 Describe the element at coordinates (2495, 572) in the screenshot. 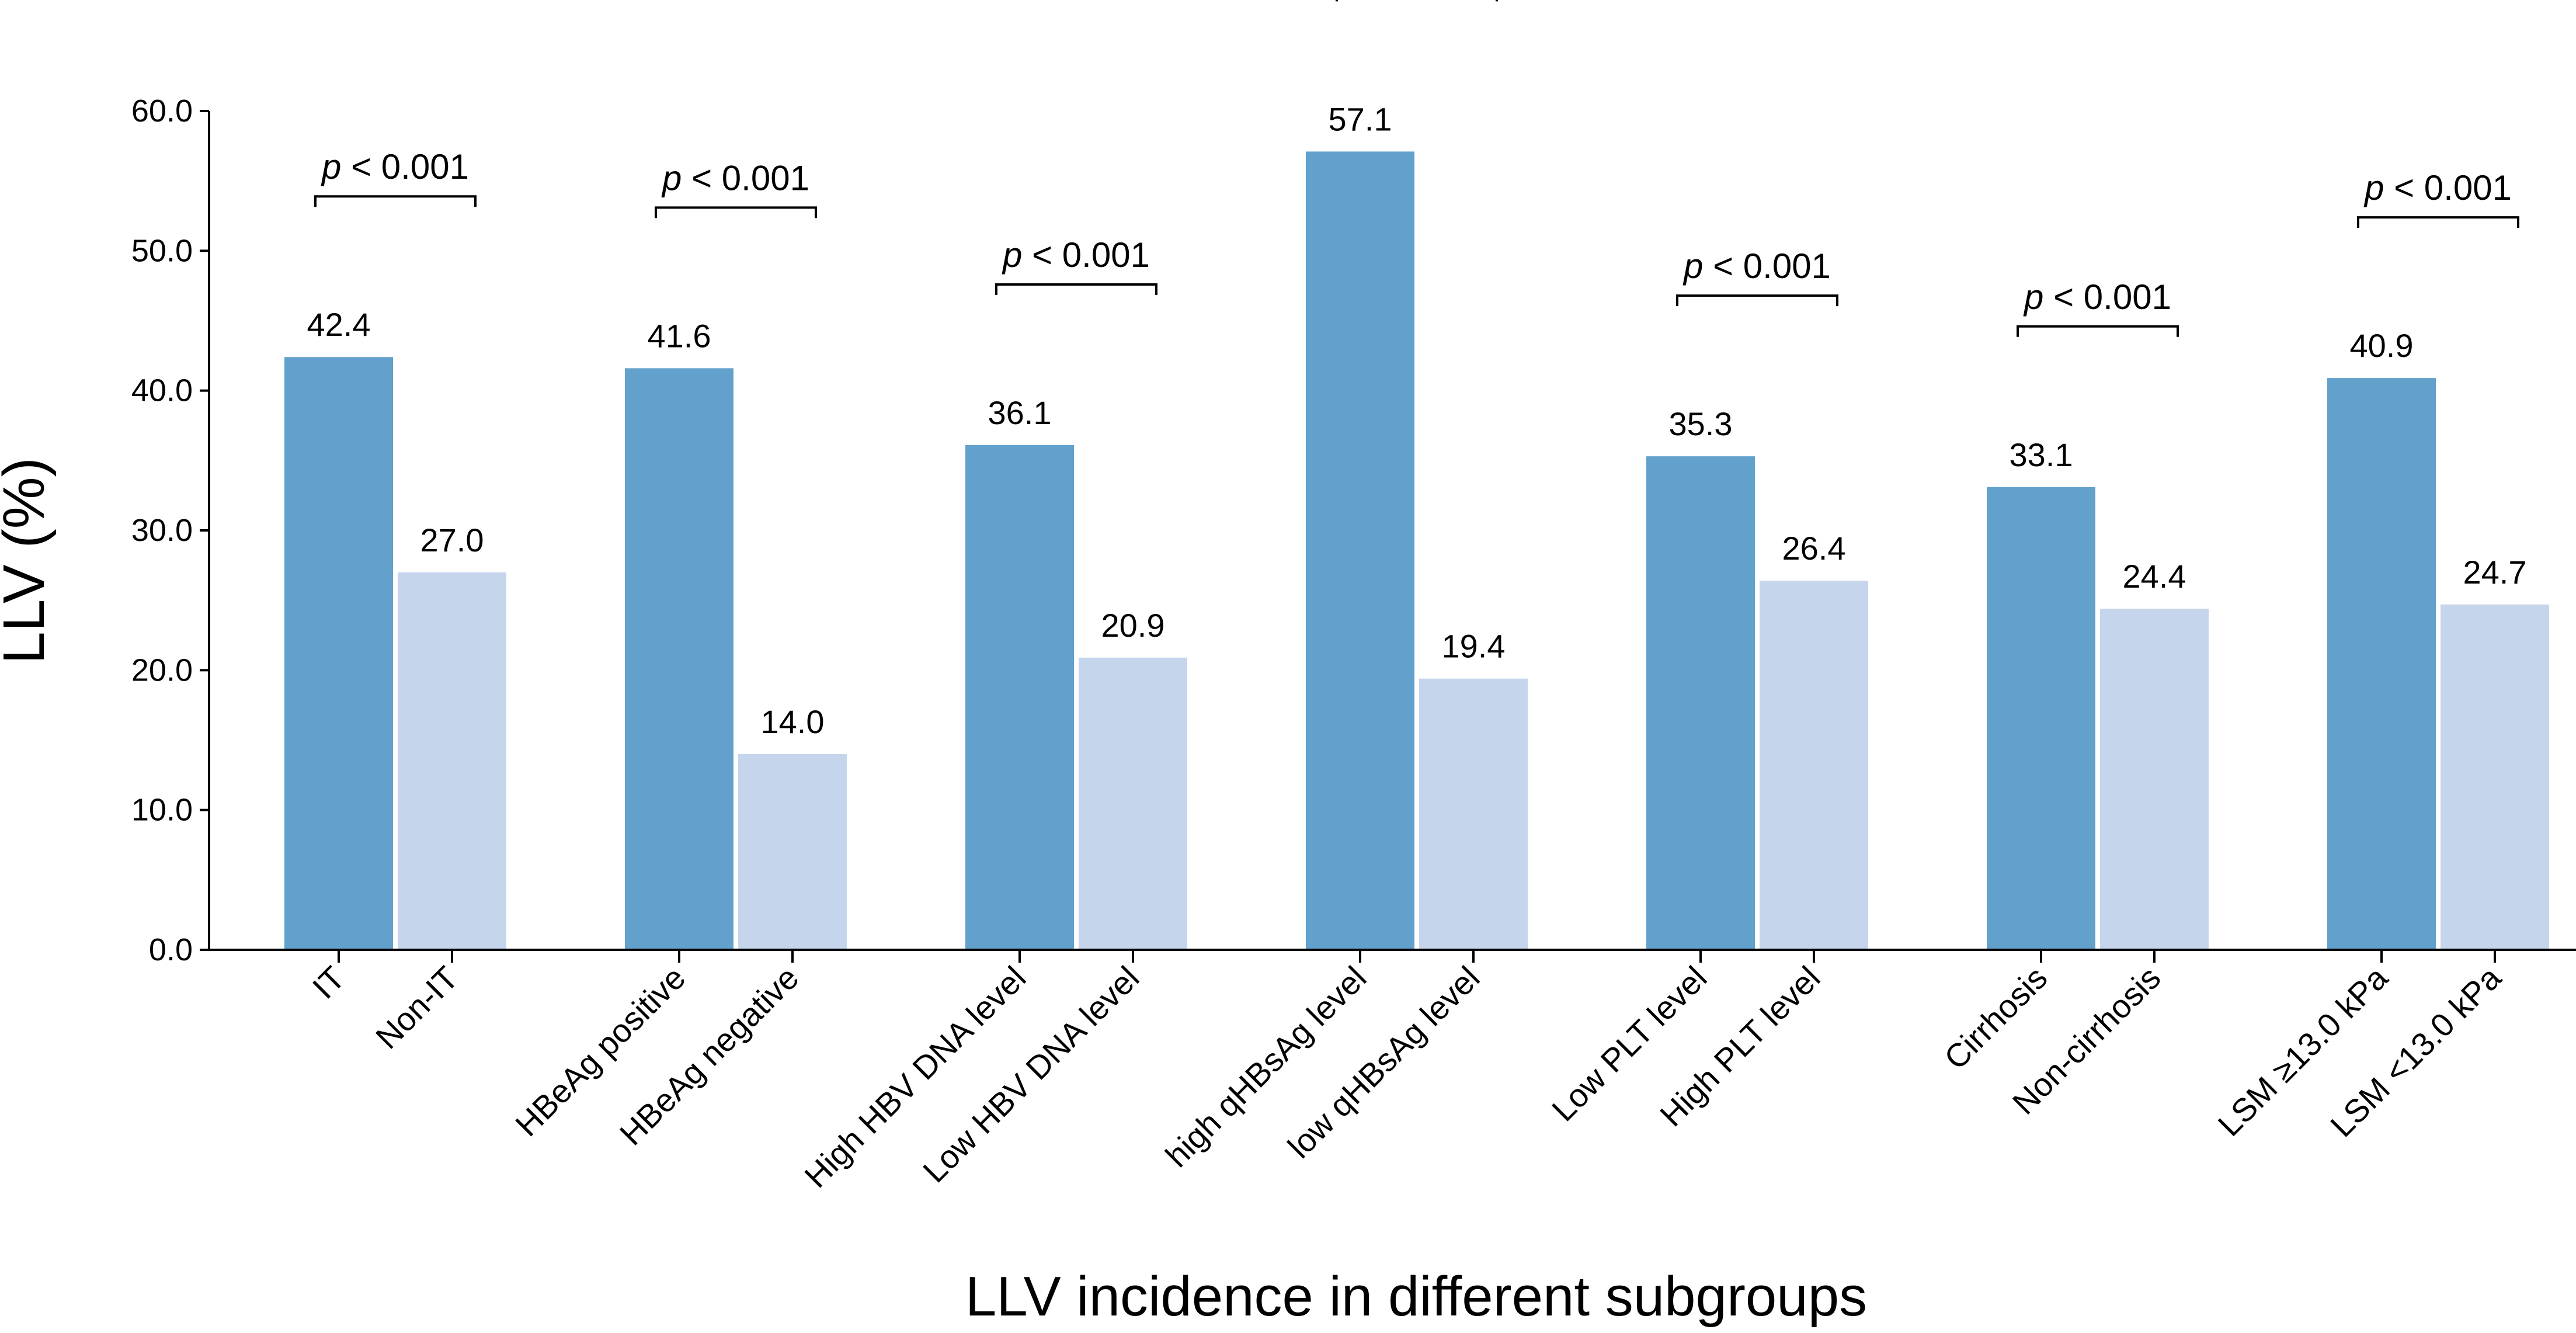

I see `data-label: 24.7` at that location.